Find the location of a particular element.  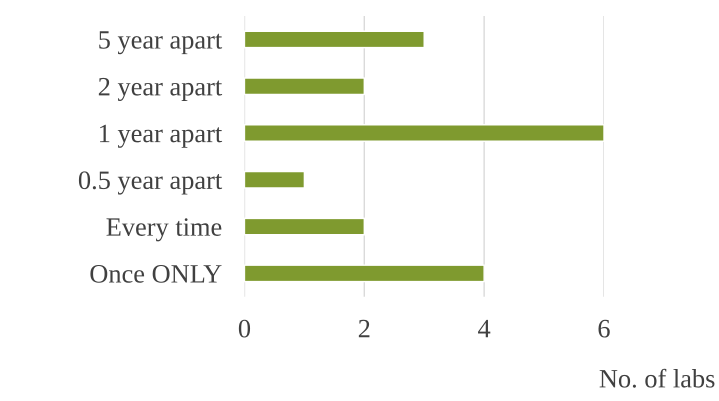

x-tick-label: 6 is located at coordinates (604, 329).